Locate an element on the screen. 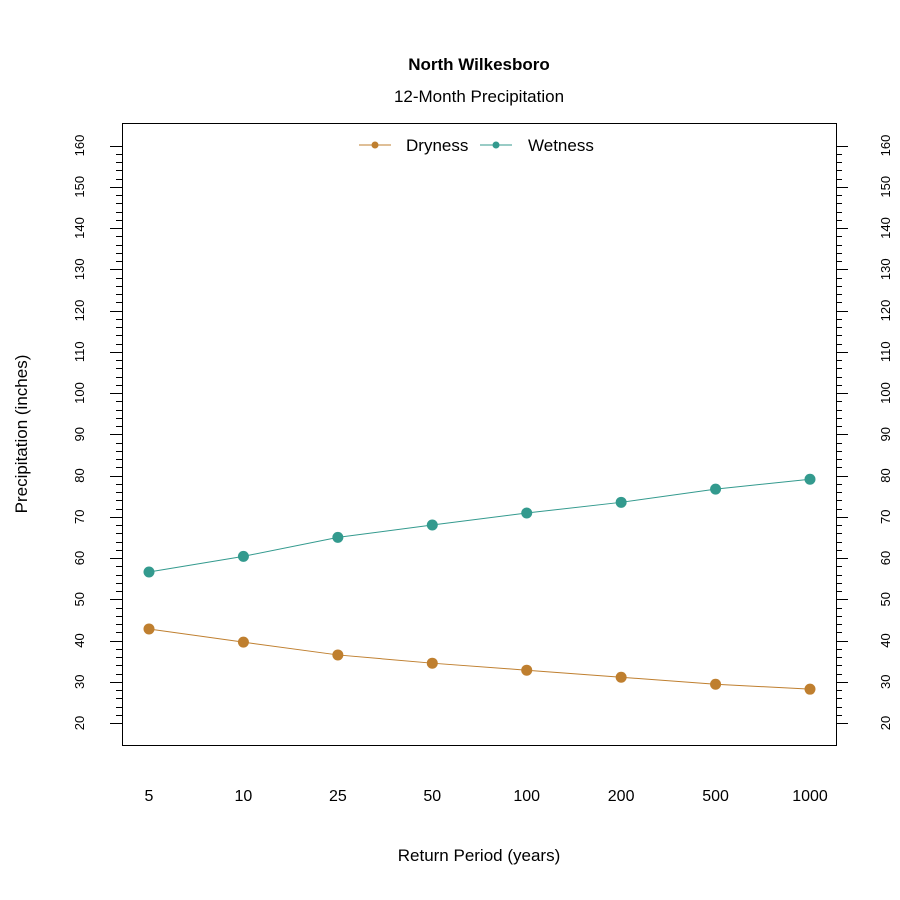 The width and height of the screenshot is (900, 900). y-tick-label-right: 110 is located at coordinates (885, 351).